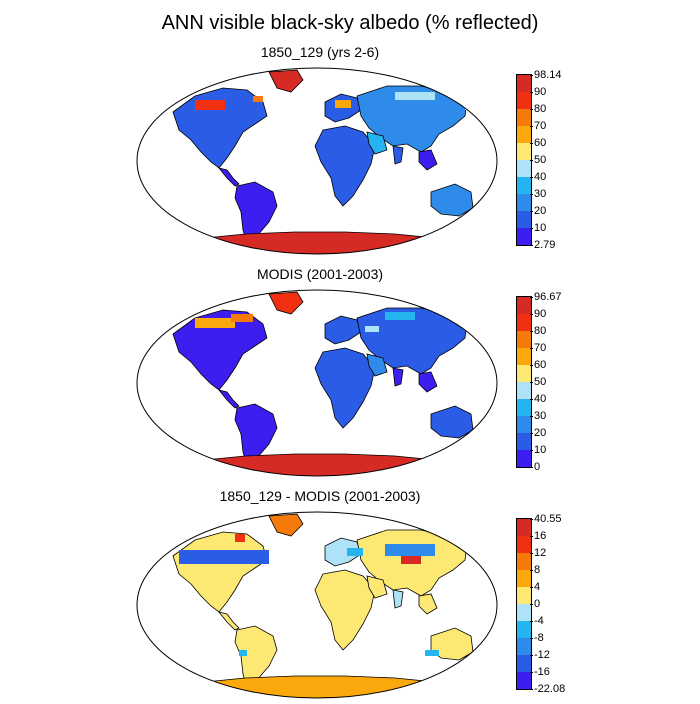 This screenshot has width=700, height=704. What do you see at coordinates (539, 621) in the screenshot?
I see `colorbar-label: -4` at bounding box center [539, 621].